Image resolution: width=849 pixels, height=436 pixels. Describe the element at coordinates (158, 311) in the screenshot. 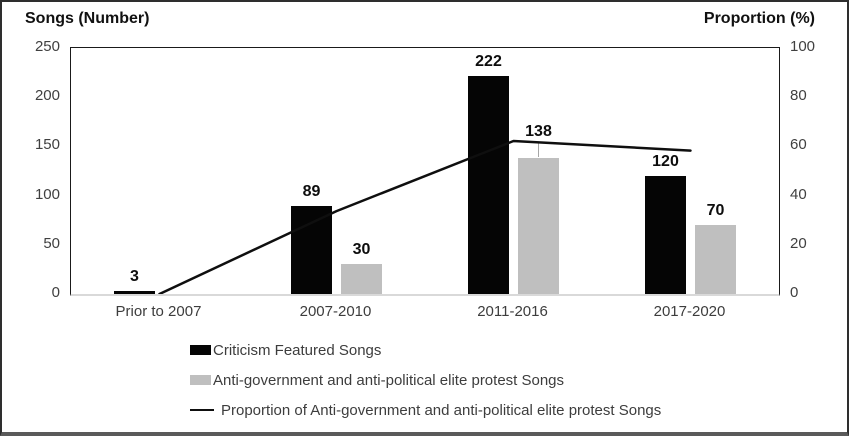

I see `x-axis-label: Prior to 2007` at that location.